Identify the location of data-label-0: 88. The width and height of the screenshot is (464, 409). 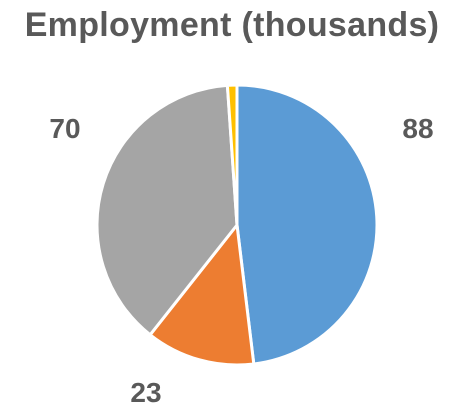
(417, 128).